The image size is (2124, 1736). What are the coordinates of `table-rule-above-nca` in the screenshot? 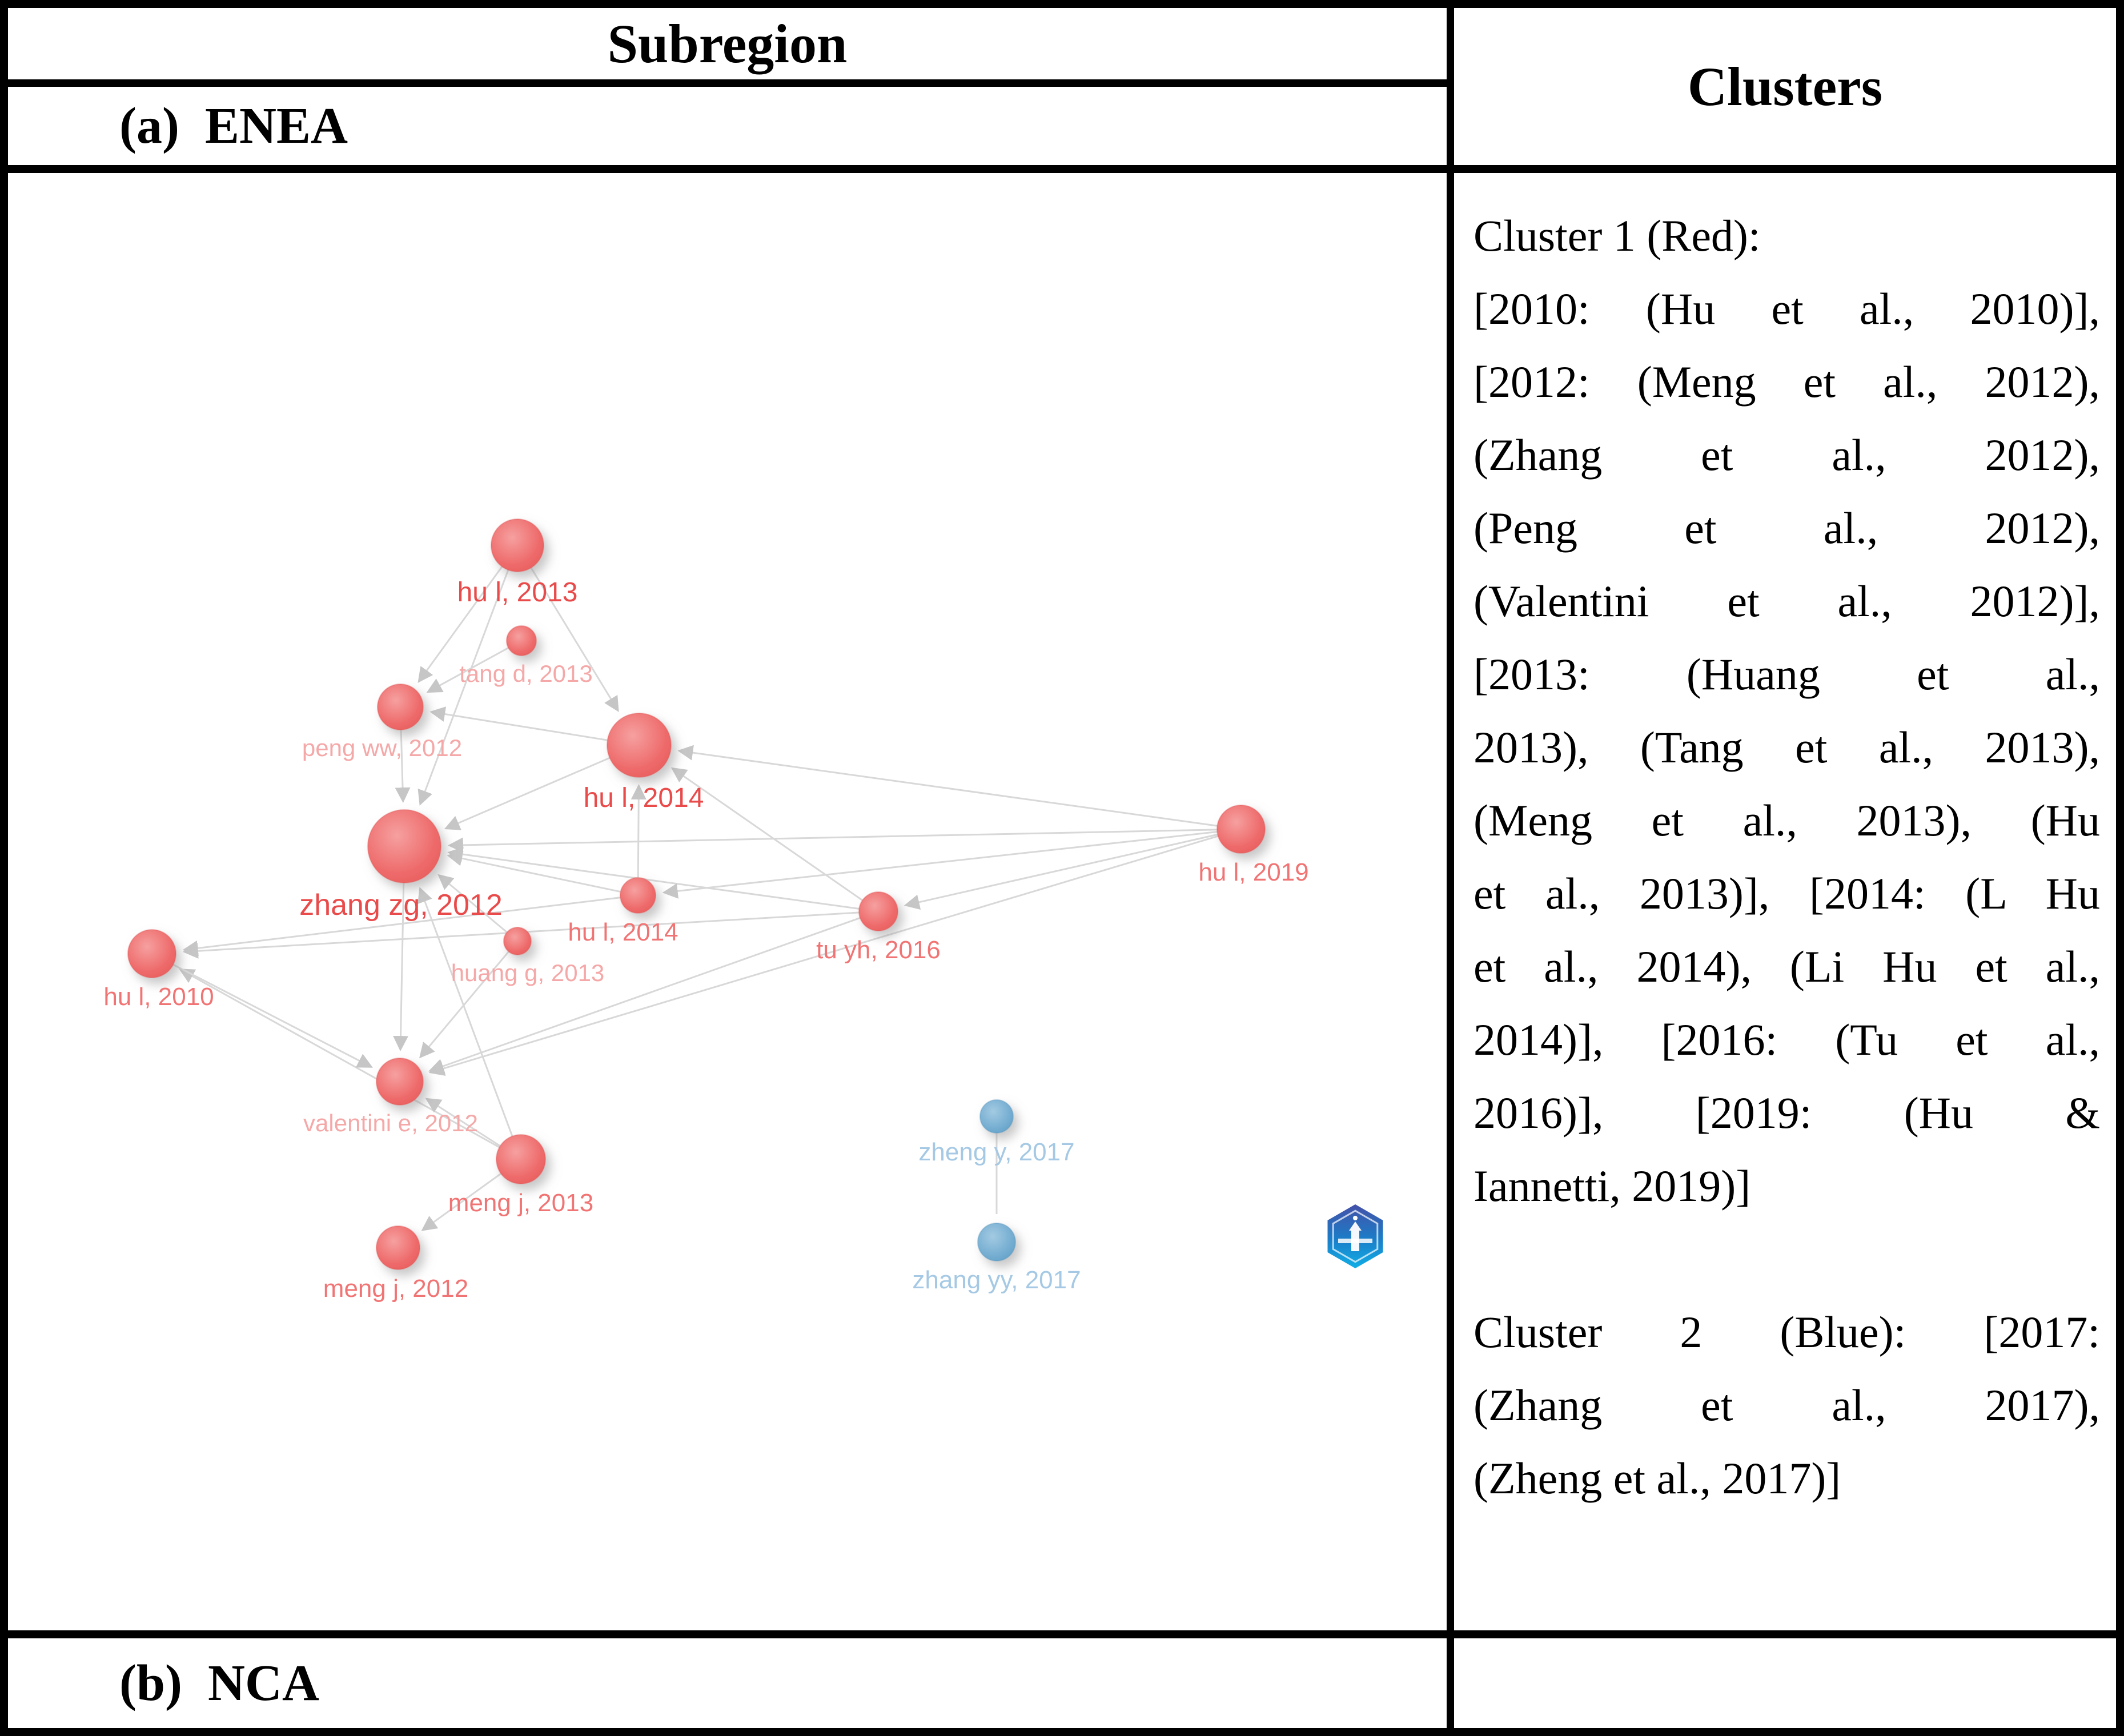 It's located at (1062, 1634).